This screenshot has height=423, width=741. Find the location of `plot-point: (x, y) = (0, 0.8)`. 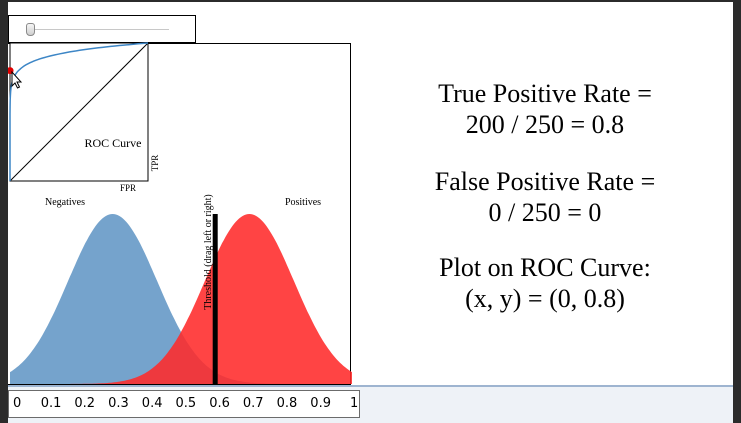

plot-point: (x, y) = (0, 0.8) is located at coordinates (545, 298).